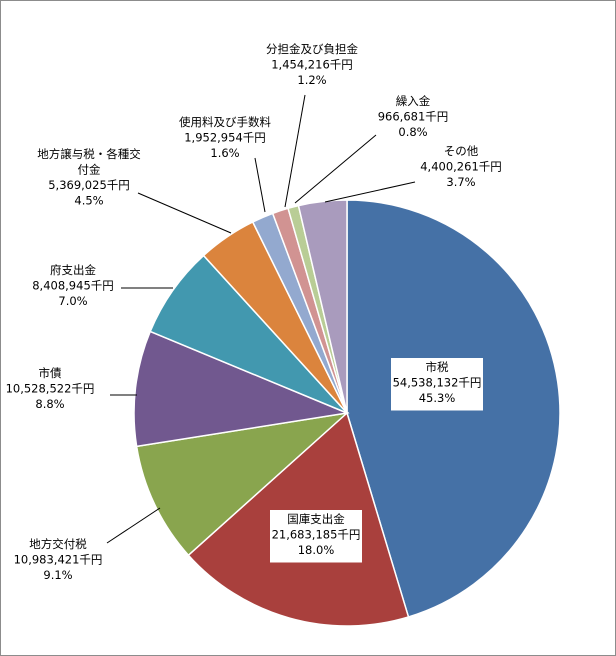 The height and width of the screenshot is (656, 616). I want to click on data-label-9-value: 966,681千円, so click(413, 117).